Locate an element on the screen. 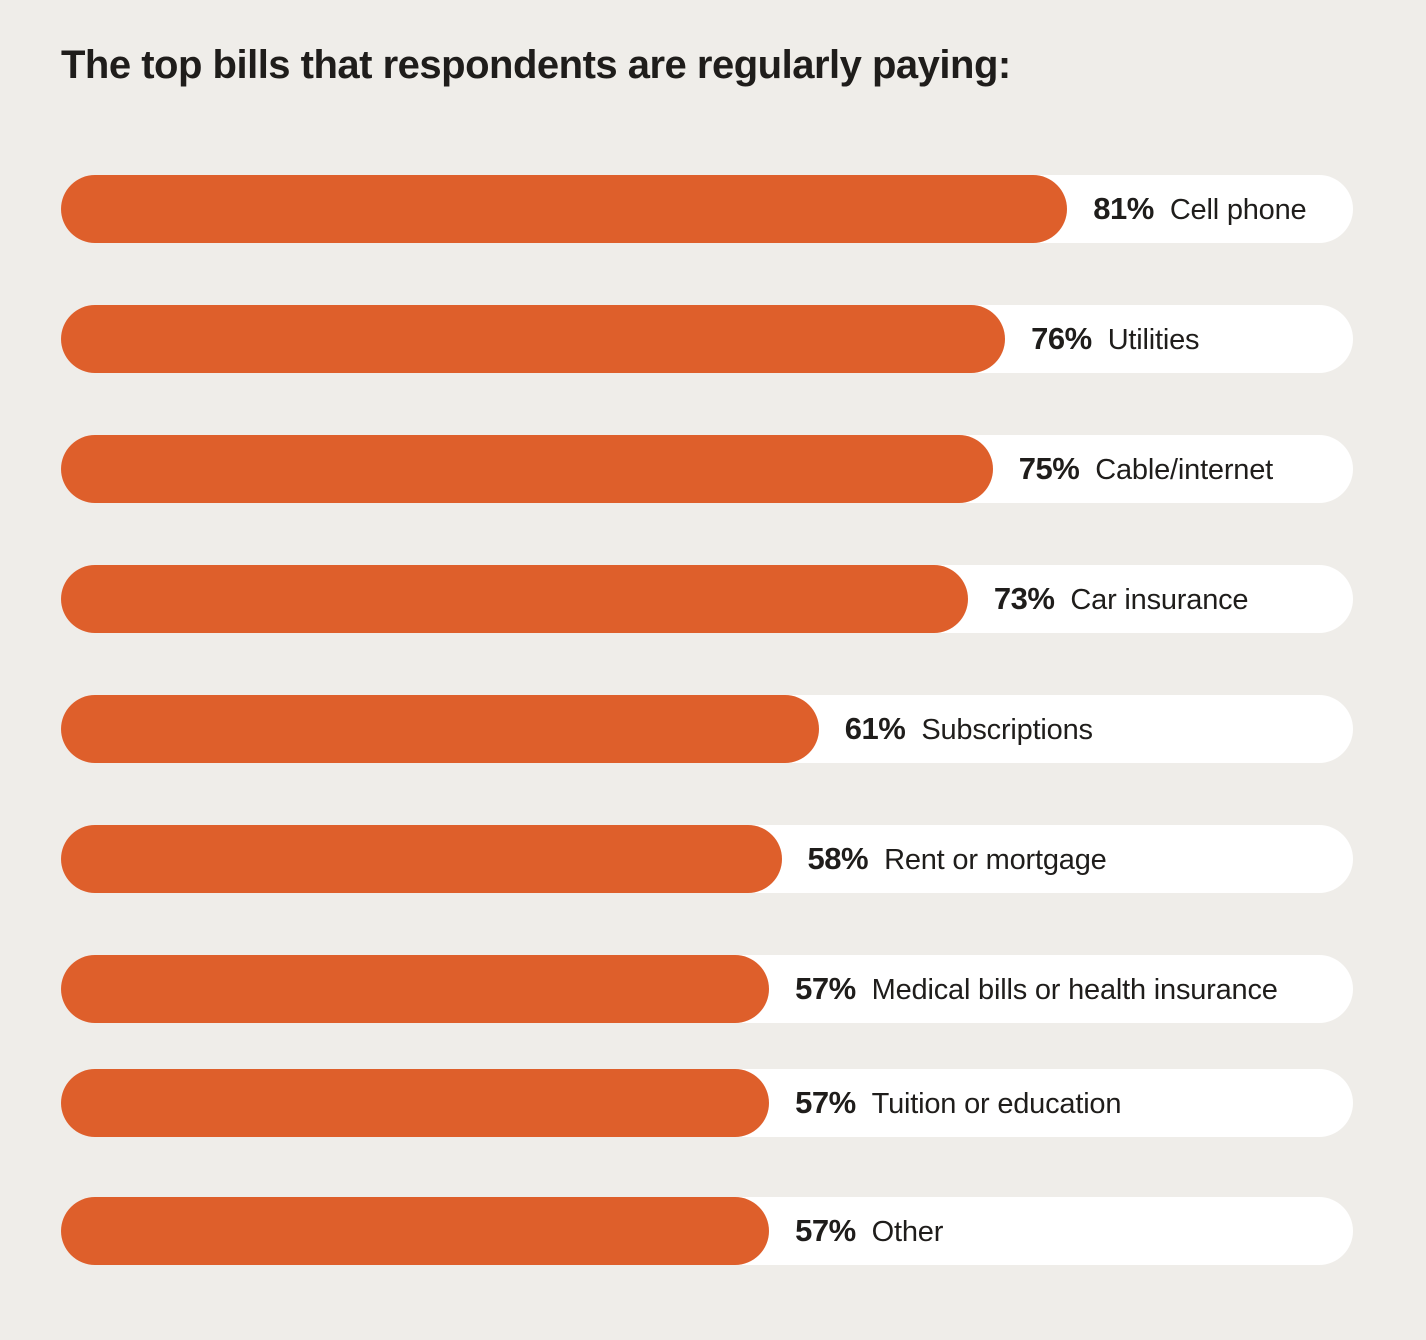  bar-row-other: 57% Other is located at coordinates (707, 1231).